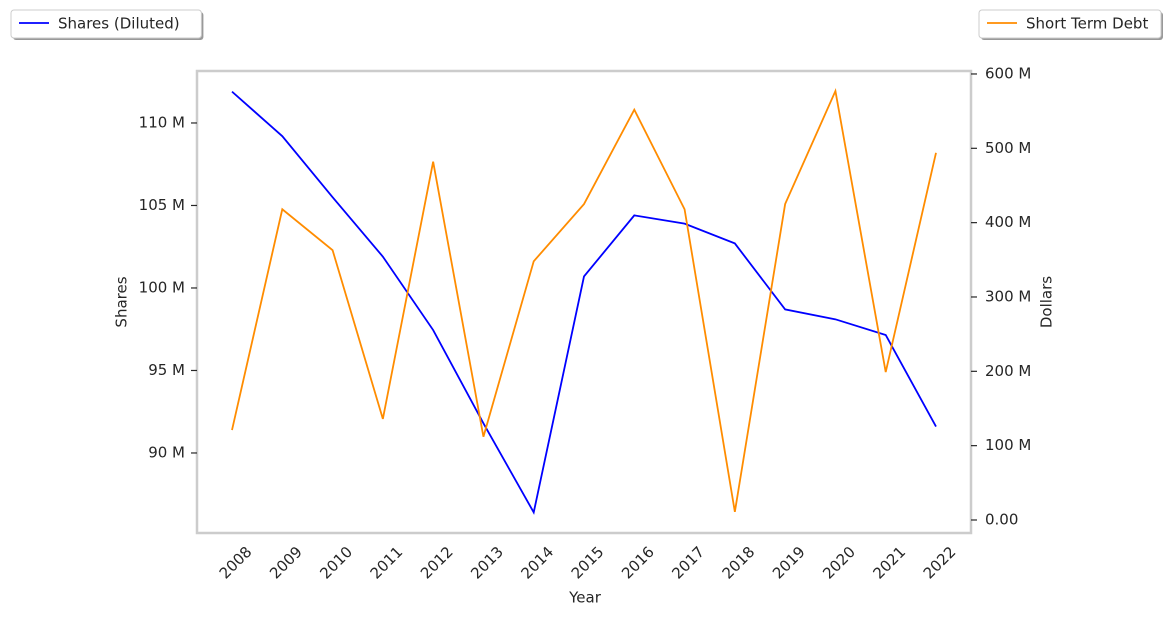 The width and height of the screenshot is (1169, 622). Describe the element at coordinates (588, 563) in the screenshot. I see `x-tick-label: 2015` at that location.